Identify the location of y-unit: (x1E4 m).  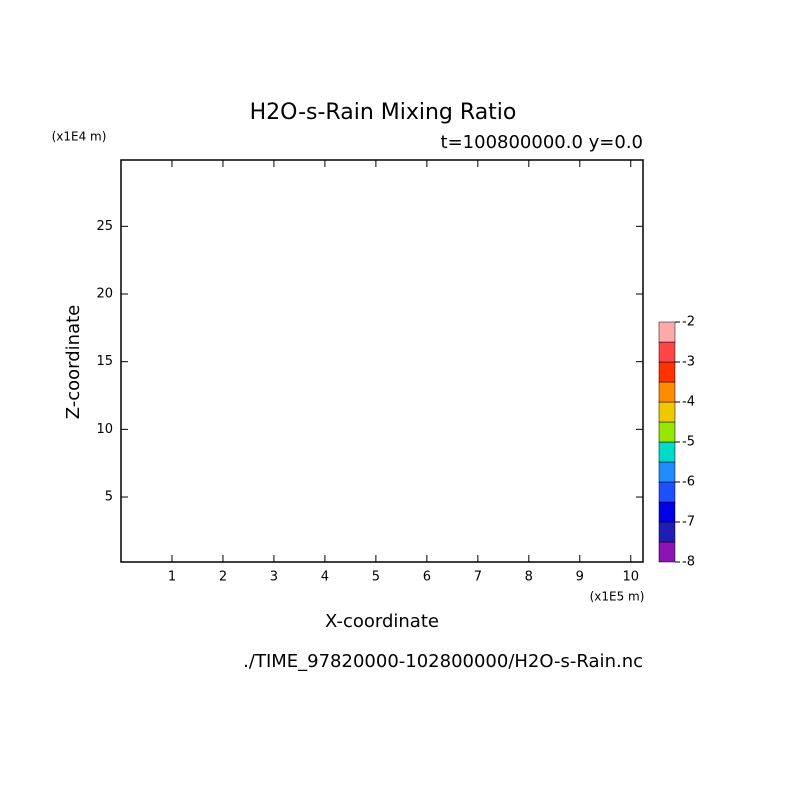
(79, 137).